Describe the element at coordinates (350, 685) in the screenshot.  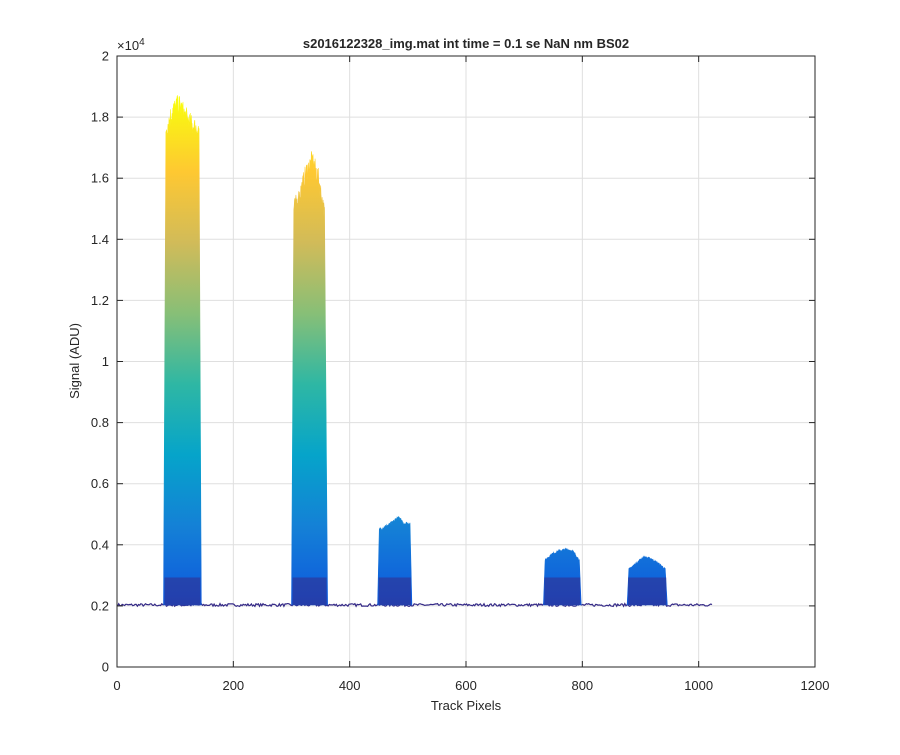
I see `x-tick-label: 400` at that location.